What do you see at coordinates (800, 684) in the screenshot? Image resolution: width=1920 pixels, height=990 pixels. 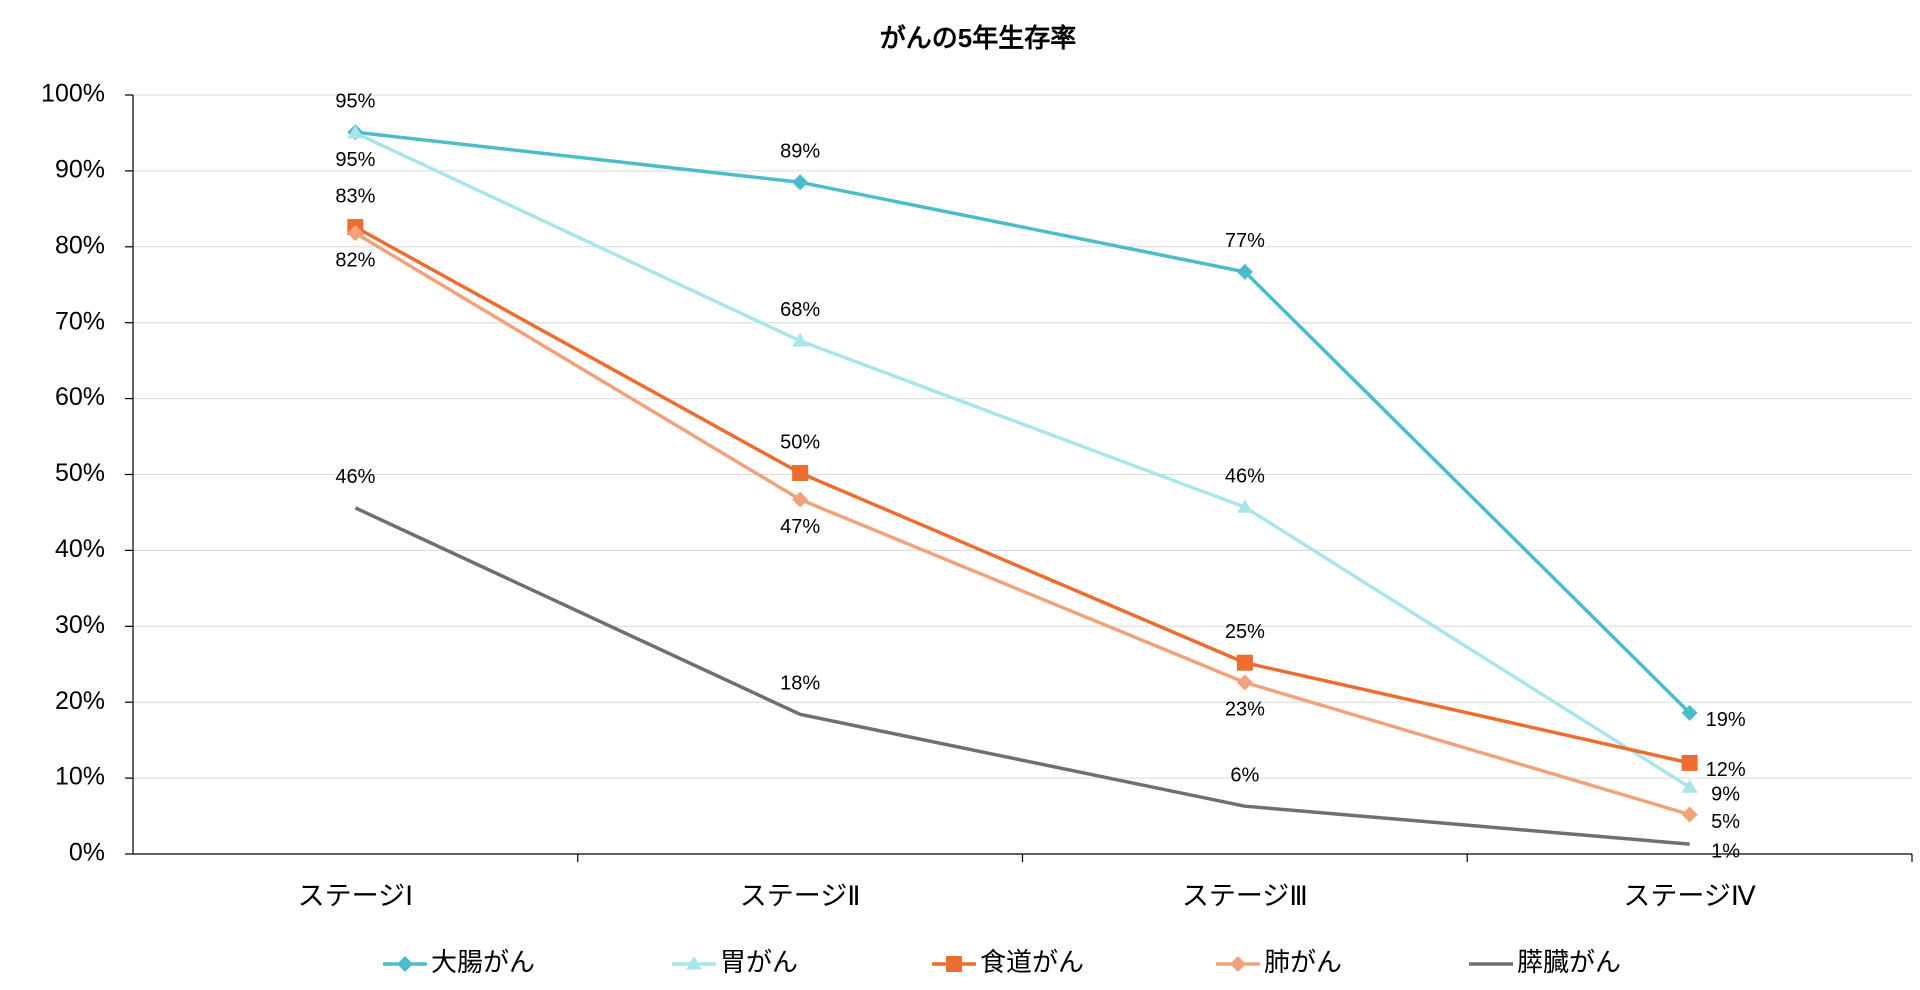 I see `data-label: 18%` at bounding box center [800, 684].